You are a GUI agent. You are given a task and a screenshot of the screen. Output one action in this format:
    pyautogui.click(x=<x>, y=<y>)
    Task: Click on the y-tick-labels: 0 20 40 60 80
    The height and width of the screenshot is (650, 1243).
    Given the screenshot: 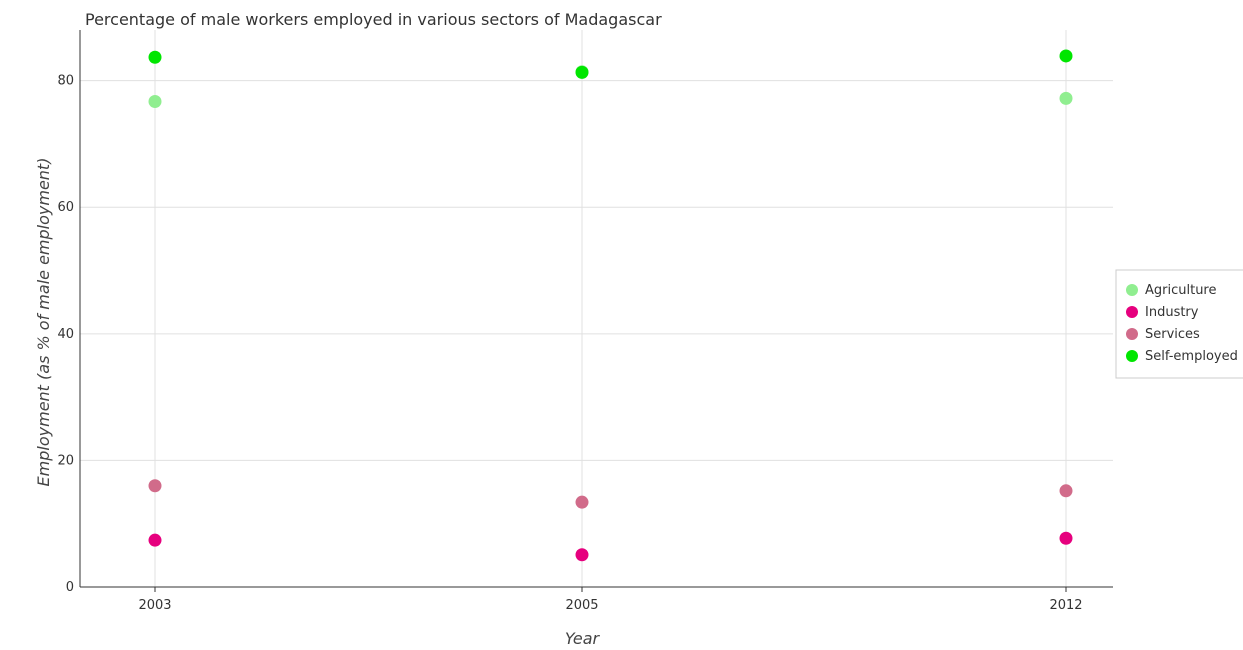 What is the action you would take?
    pyautogui.click(x=65, y=334)
    